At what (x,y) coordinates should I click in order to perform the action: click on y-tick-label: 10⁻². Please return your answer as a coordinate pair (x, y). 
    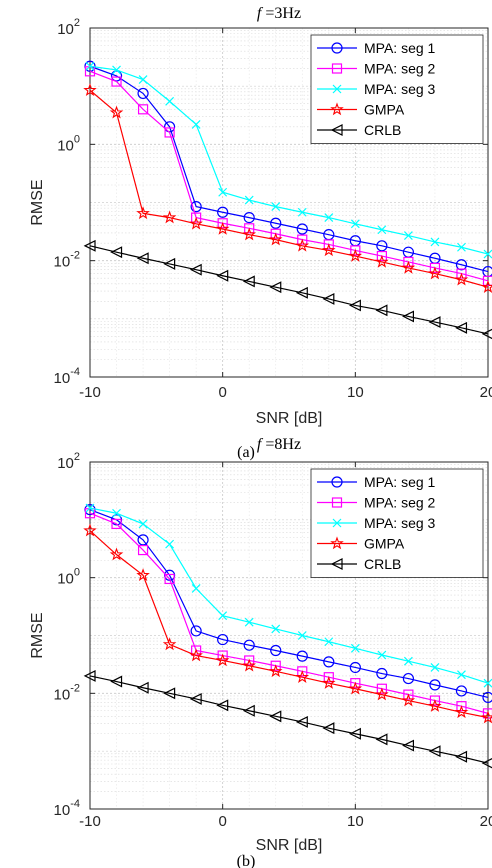
    Looking at the image, I should click on (67, 692).